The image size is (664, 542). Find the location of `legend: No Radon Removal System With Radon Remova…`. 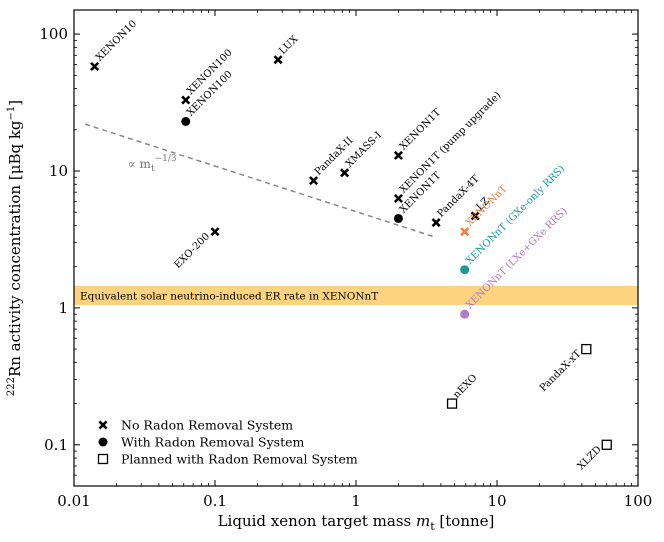

legend: No Radon Removal System With Radon Remova… is located at coordinates (227, 442).